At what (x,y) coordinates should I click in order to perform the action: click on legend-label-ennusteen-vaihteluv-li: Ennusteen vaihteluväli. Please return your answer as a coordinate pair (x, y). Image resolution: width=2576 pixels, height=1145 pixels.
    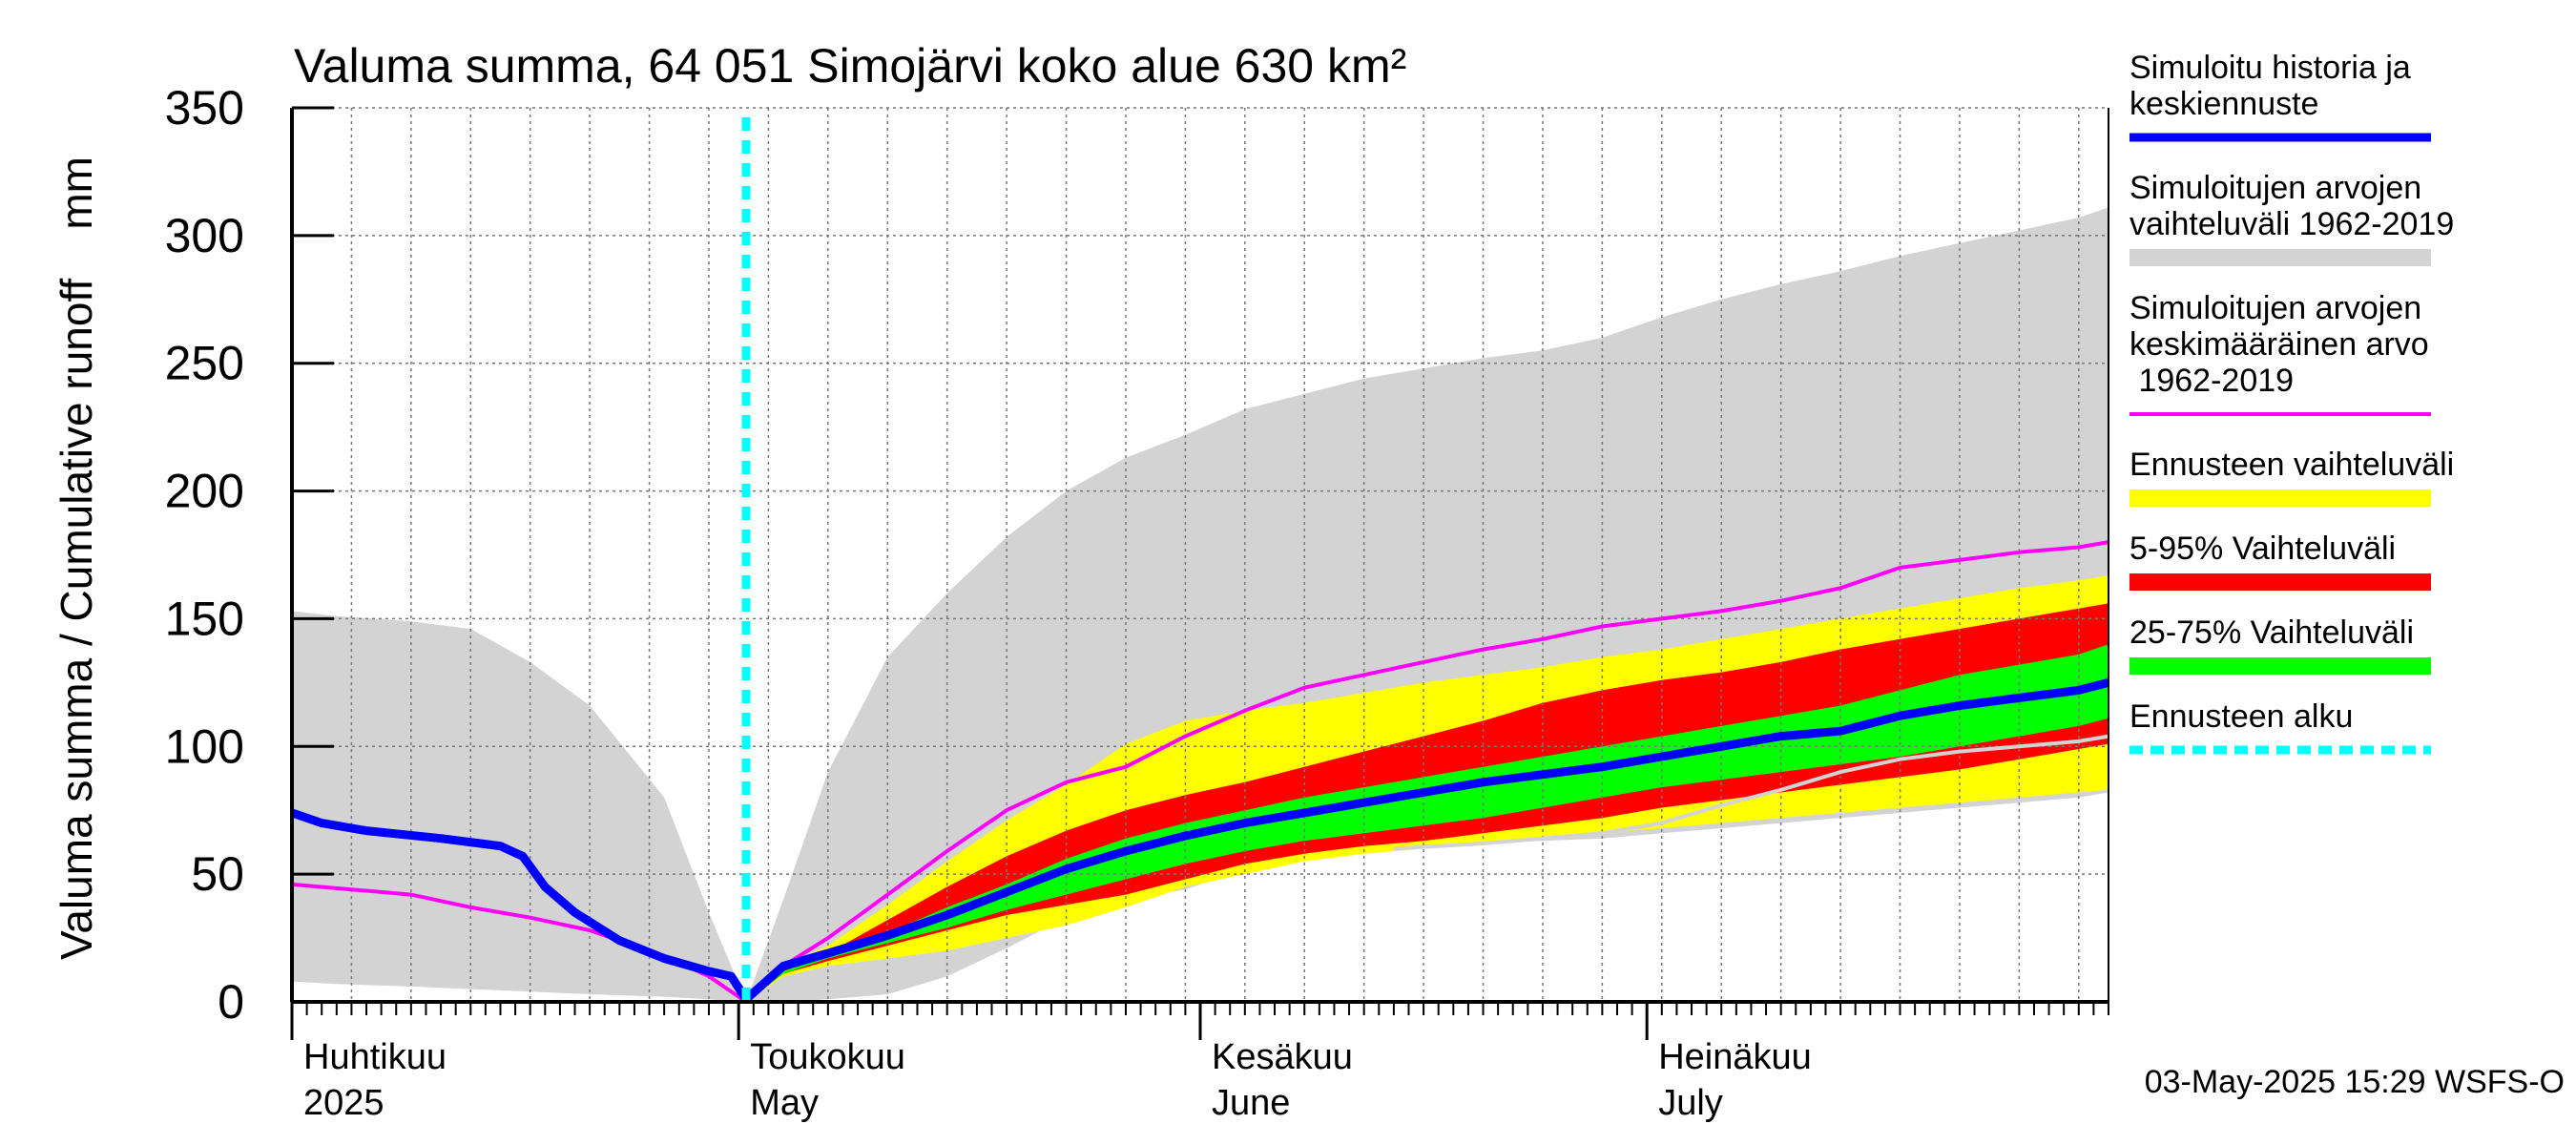
    Looking at the image, I should click on (2291, 465).